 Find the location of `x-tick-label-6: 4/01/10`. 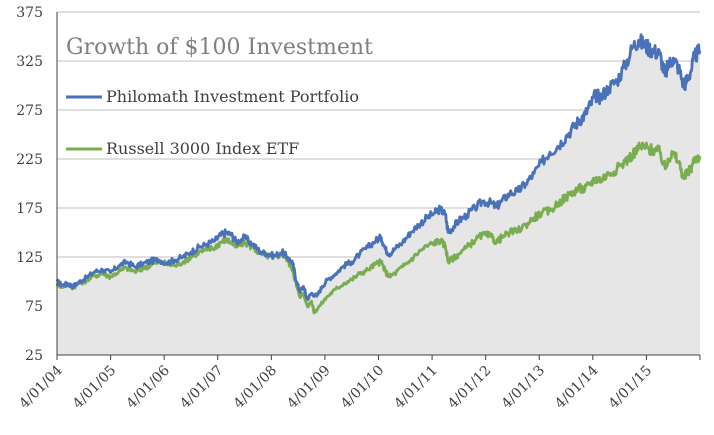

x-tick-label-6: 4/01/10 is located at coordinates (362, 387).